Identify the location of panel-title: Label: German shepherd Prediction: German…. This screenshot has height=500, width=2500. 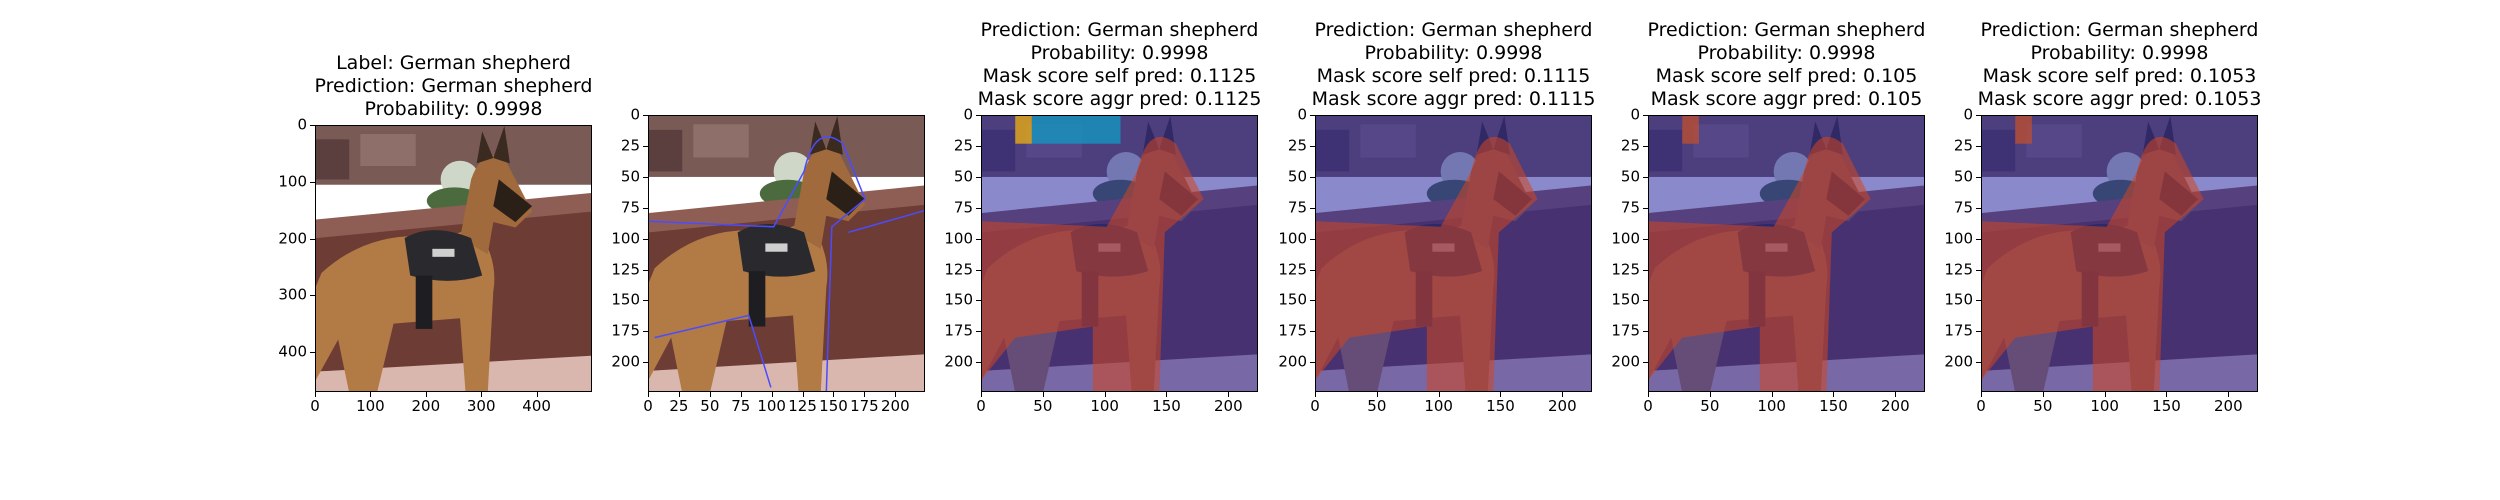
(453, 86).